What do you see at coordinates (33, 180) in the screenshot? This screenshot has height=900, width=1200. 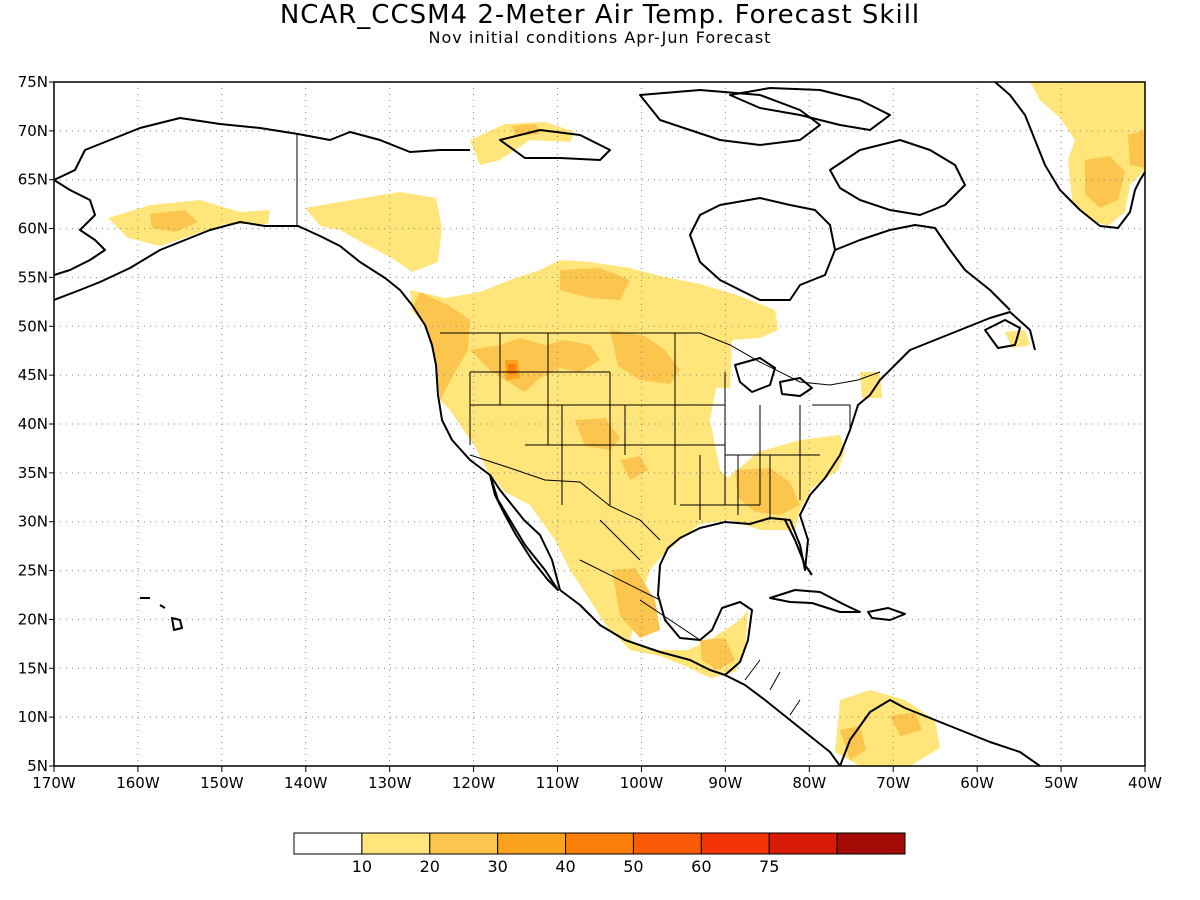 I see `lat-tick-label: 65N` at bounding box center [33, 180].